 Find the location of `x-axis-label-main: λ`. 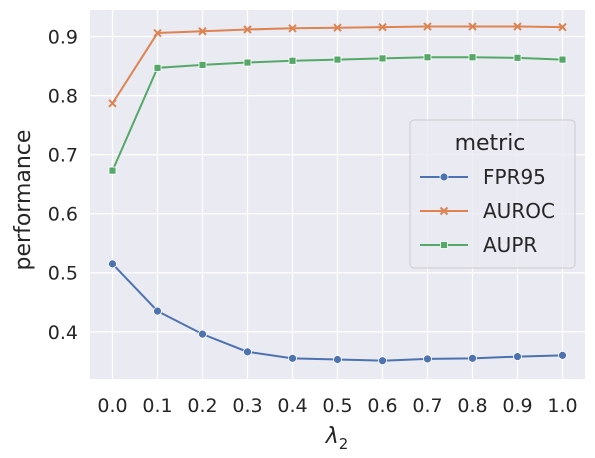

x-axis-label-main: λ is located at coordinates (332, 436).